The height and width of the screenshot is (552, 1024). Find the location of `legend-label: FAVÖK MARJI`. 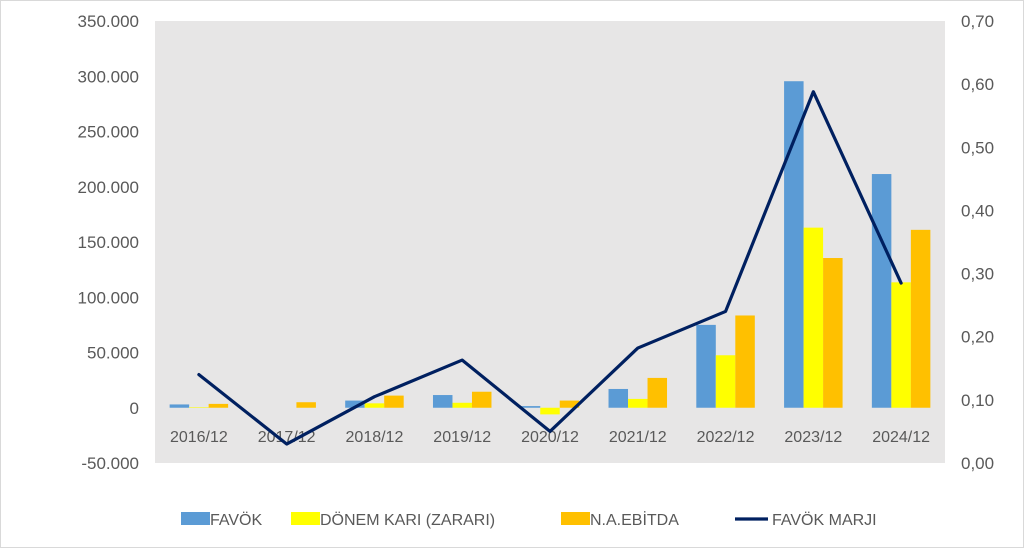

legend-label: FAVÖK MARJI is located at coordinates (824, 520).